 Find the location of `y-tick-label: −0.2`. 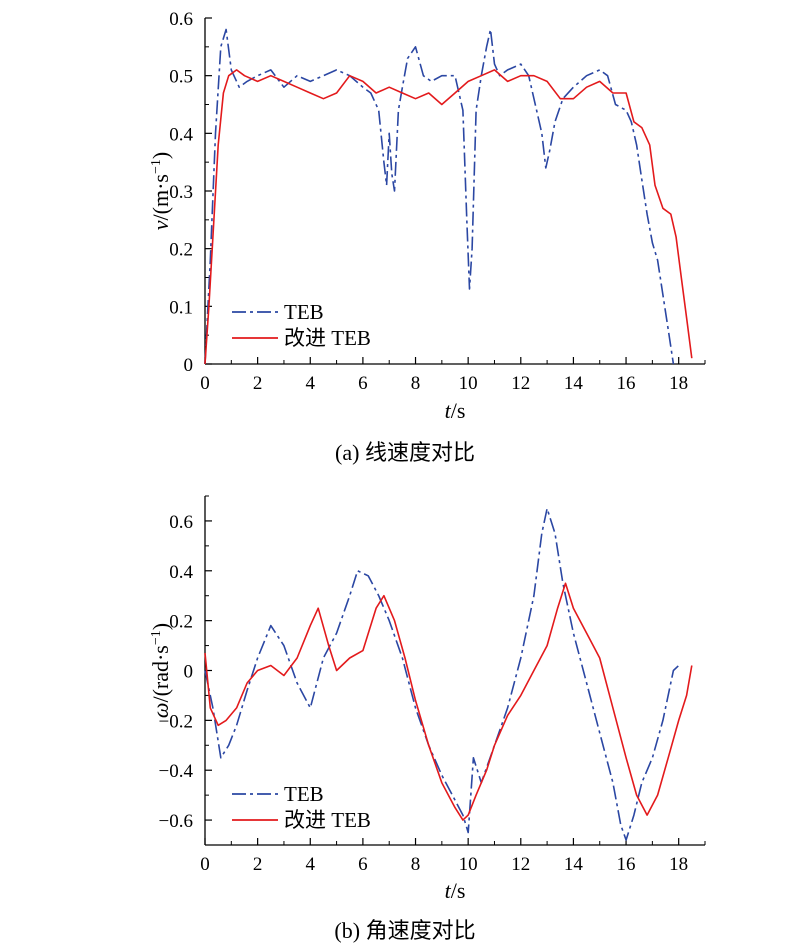

y-tick-label: −0.2 is located at coordinates (176, 721).